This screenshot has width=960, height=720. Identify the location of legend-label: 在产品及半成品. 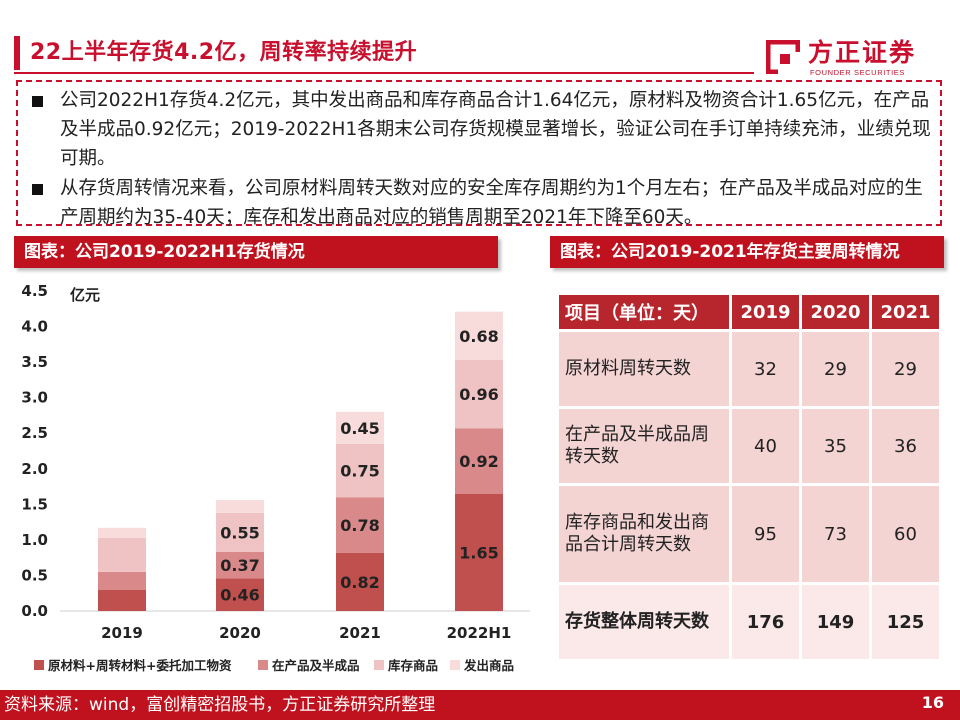
(316, 665).